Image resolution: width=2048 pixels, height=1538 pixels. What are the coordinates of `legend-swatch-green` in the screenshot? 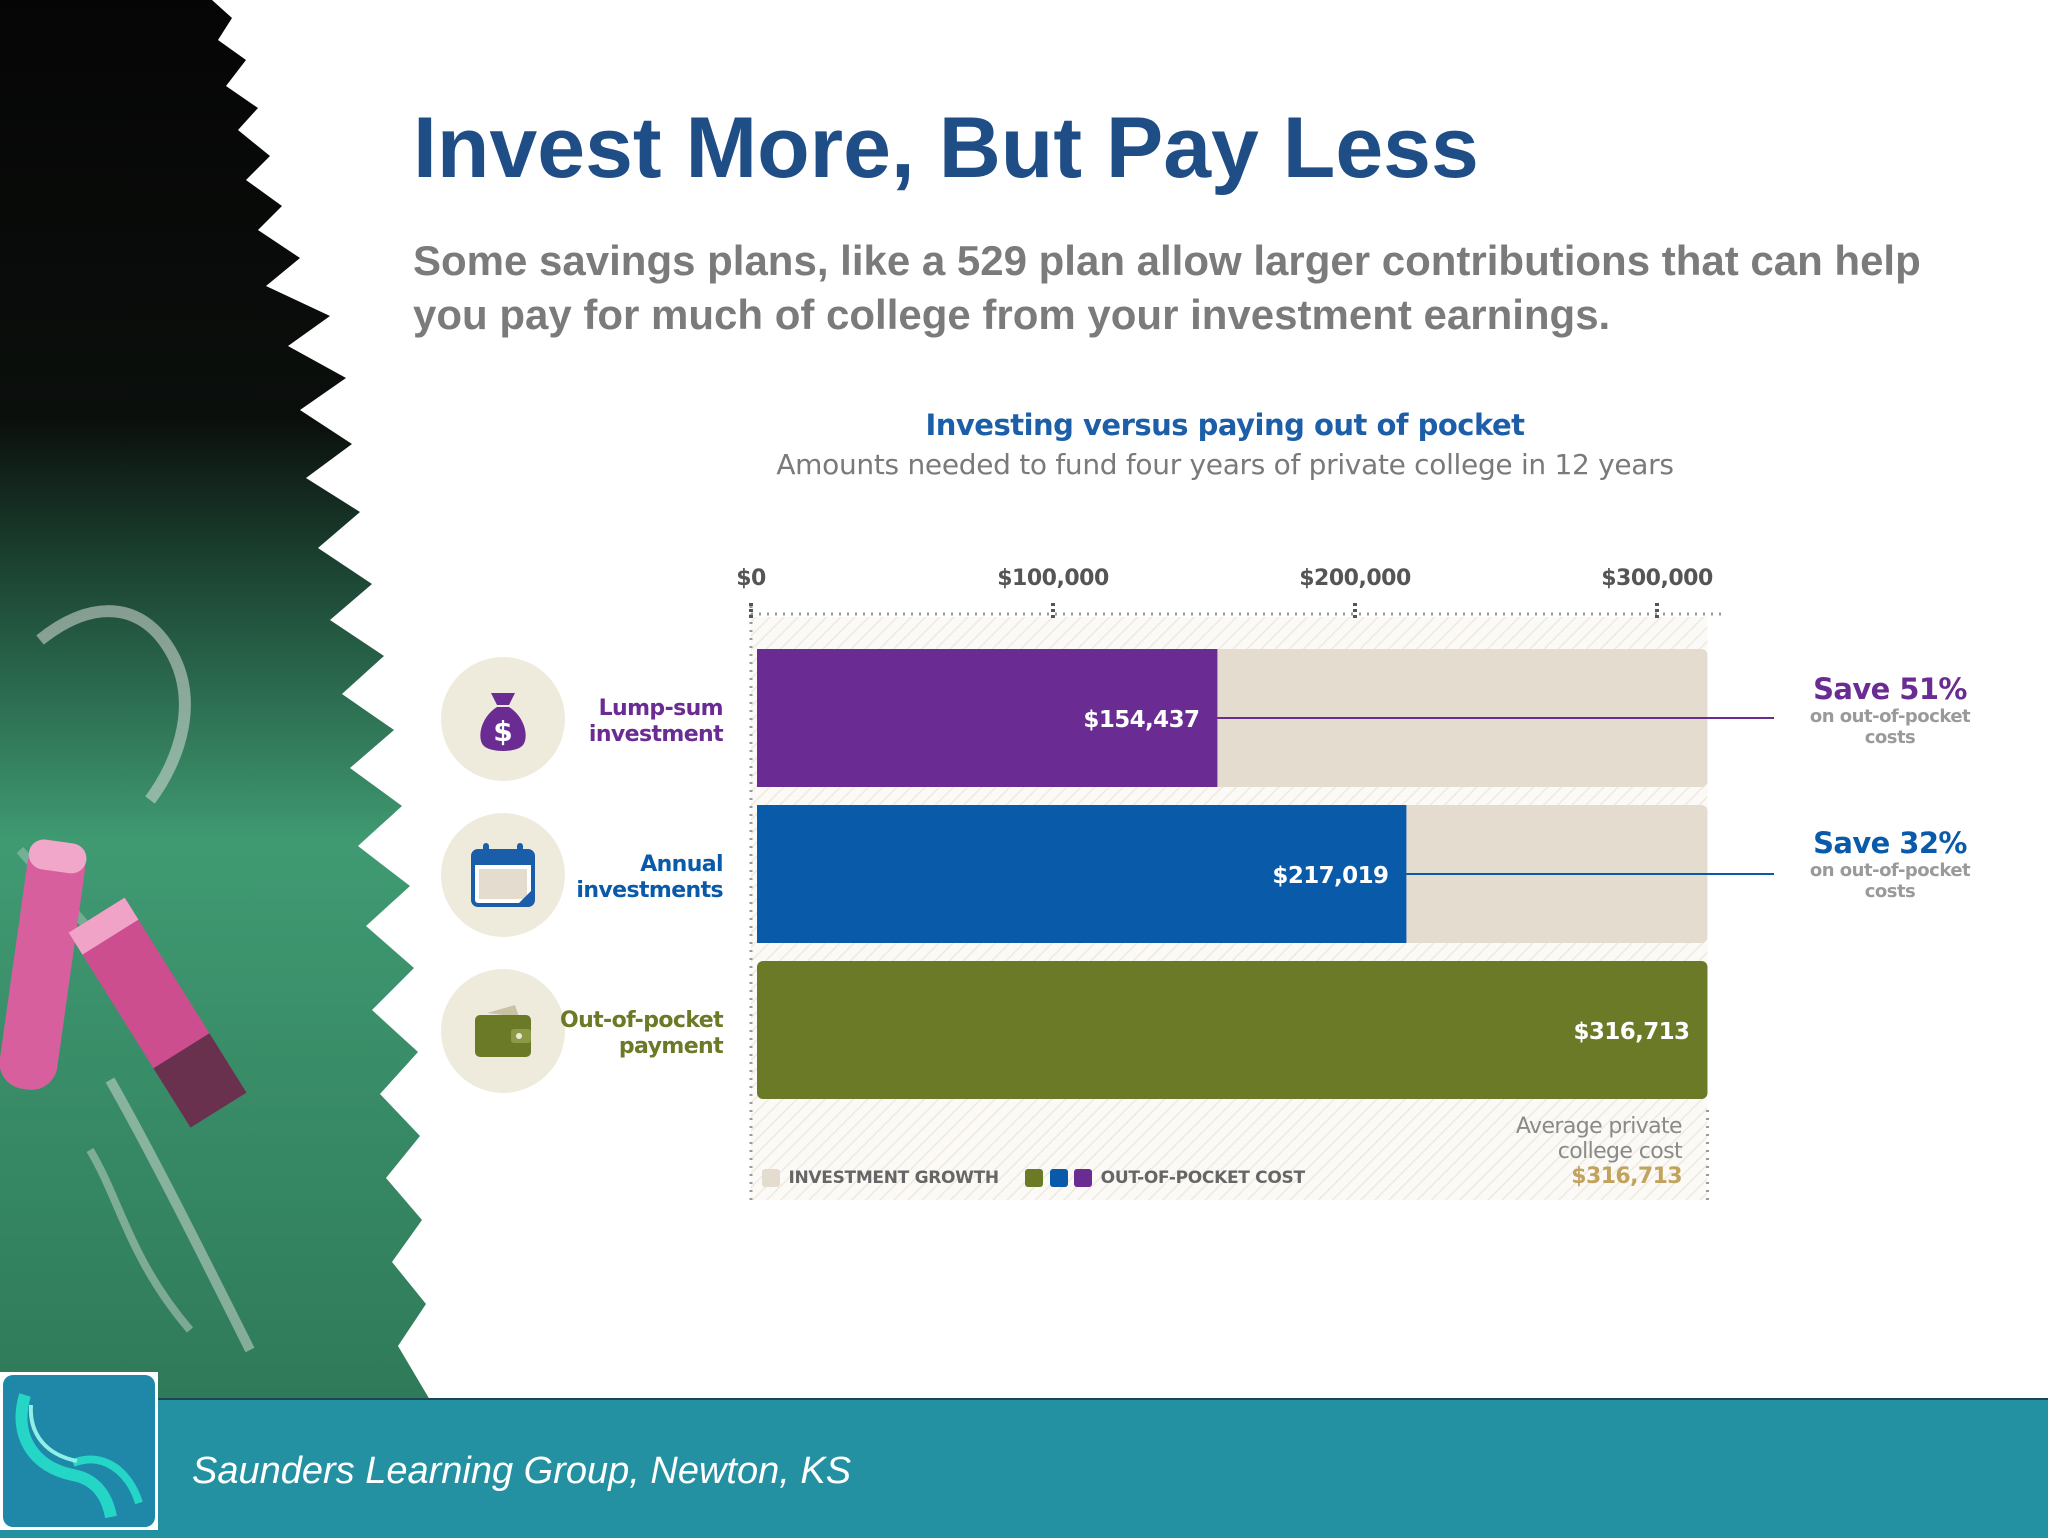 It's located at (1034, 1178).